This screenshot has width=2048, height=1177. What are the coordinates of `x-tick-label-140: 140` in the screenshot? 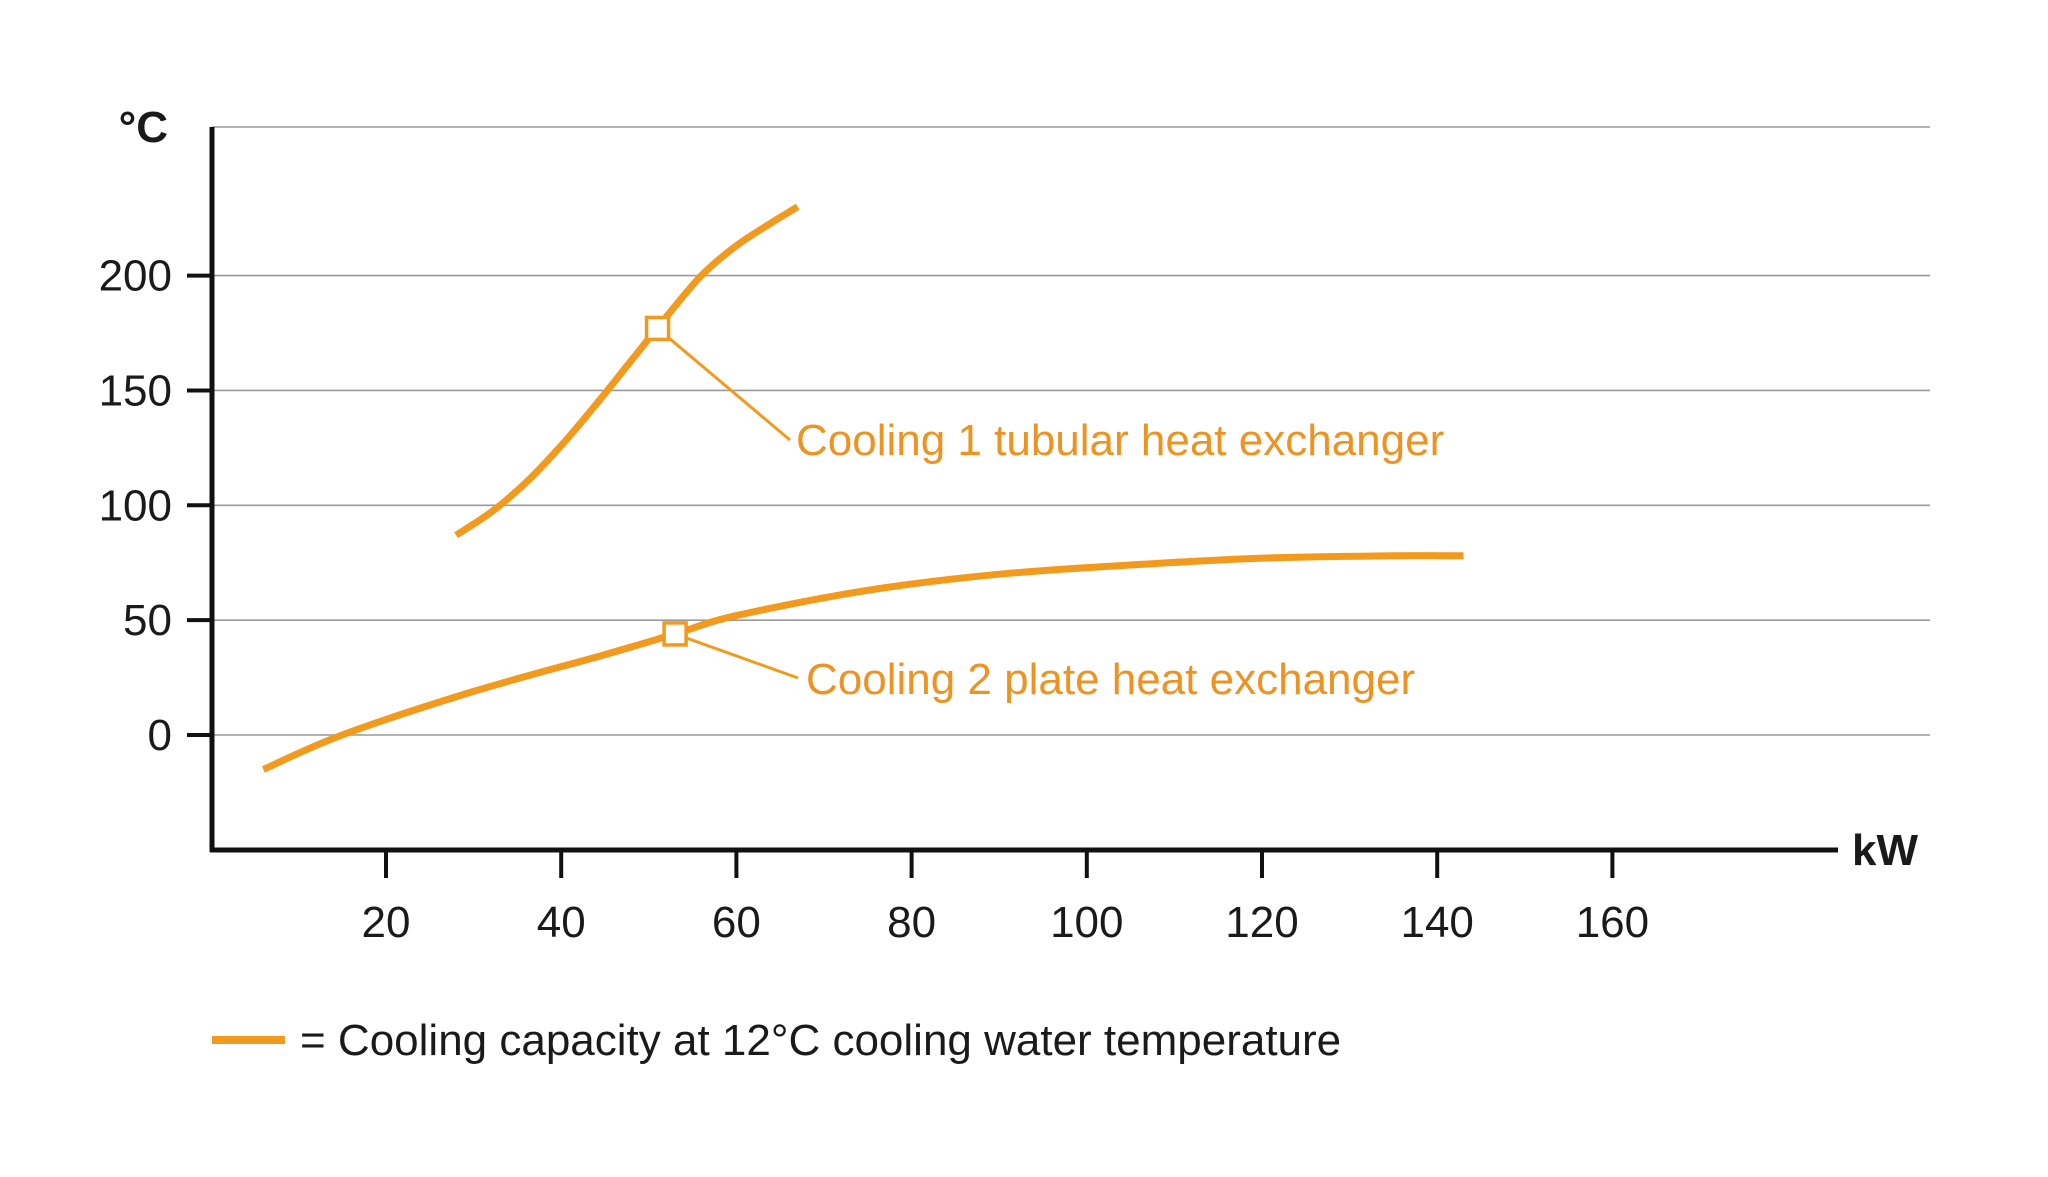 It's located at (1436, 922).